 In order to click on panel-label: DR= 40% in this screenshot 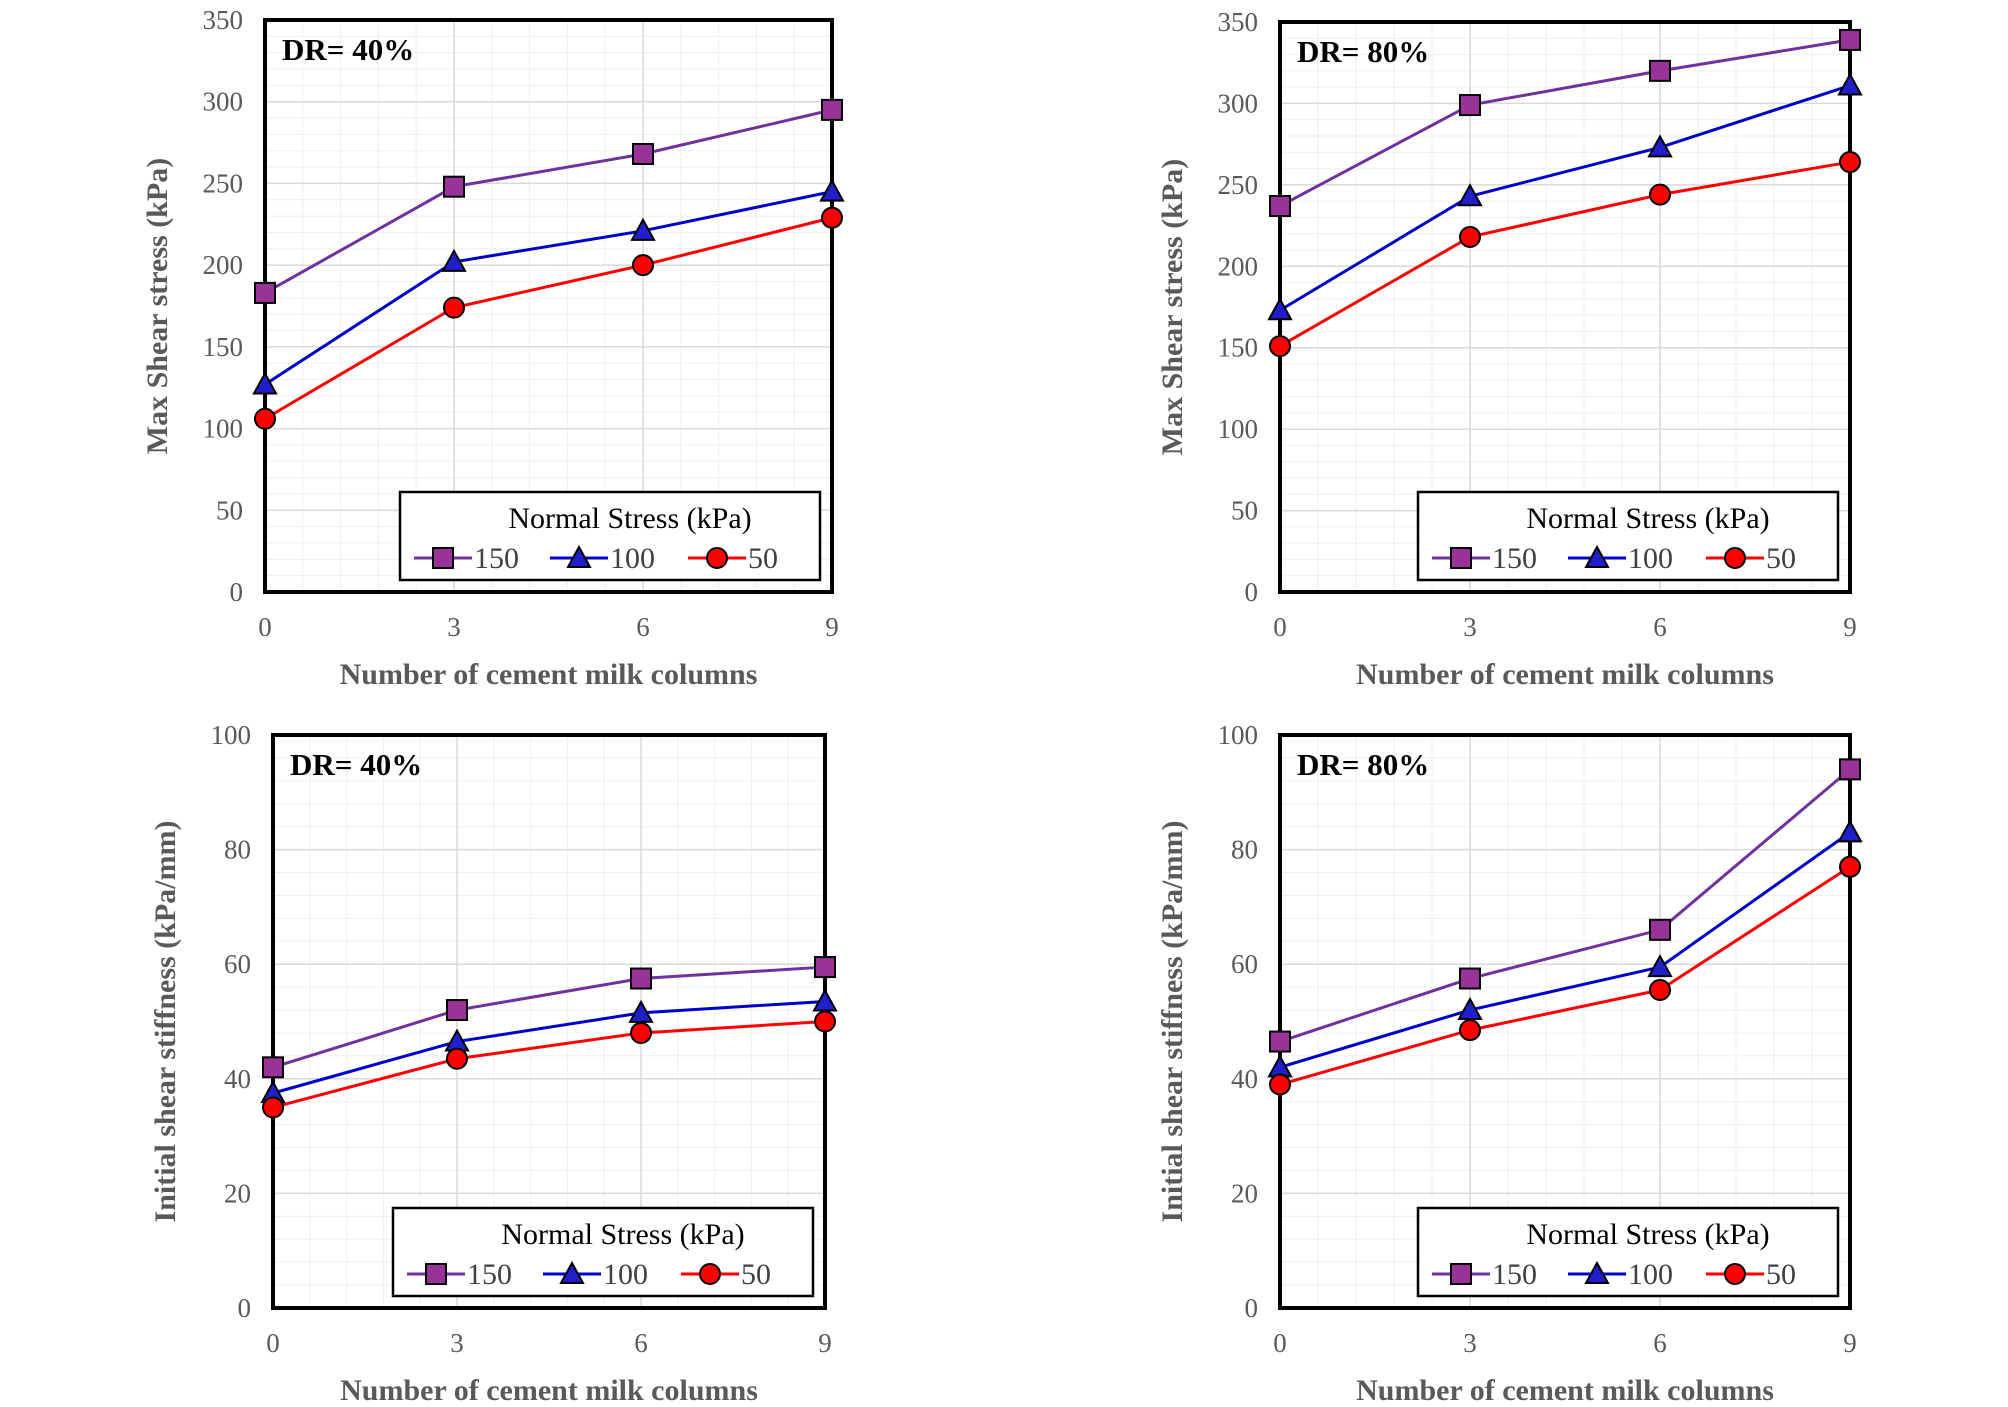, I will do `click(356, 764)`.